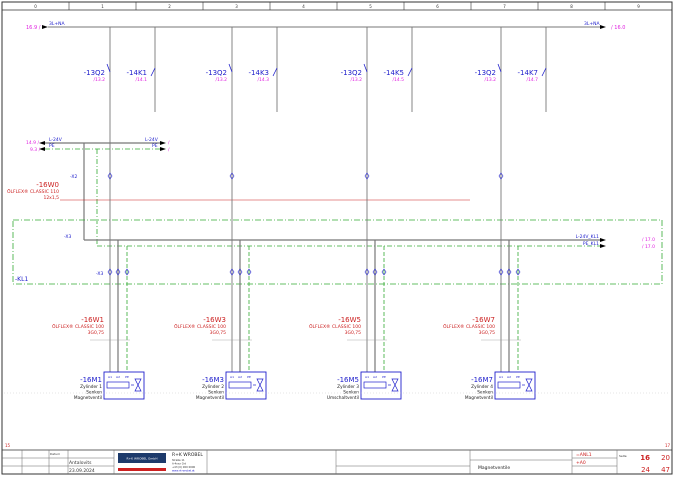  Describe the element at coordinates (35, 150) in the screenshot. I see `bus-24v-ref-pe: 9.3 /` at that location.